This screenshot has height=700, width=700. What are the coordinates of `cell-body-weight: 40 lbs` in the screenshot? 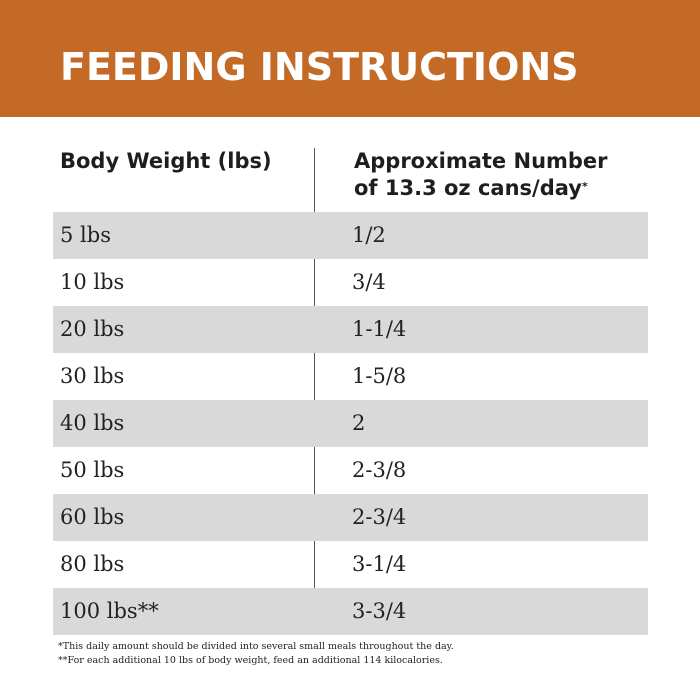 It's located at (92, 423).